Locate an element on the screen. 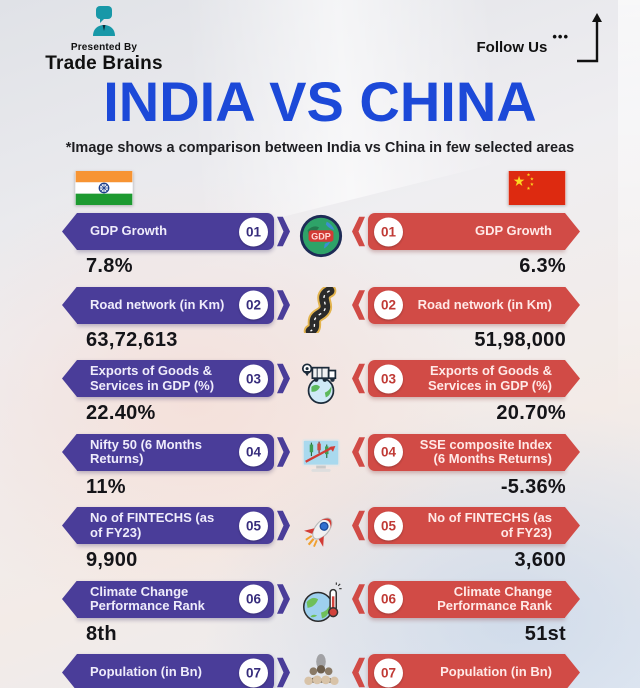 This screenshot has height=688, width=640. exports-globe-truck-icon is located at coordinates (321, 383).